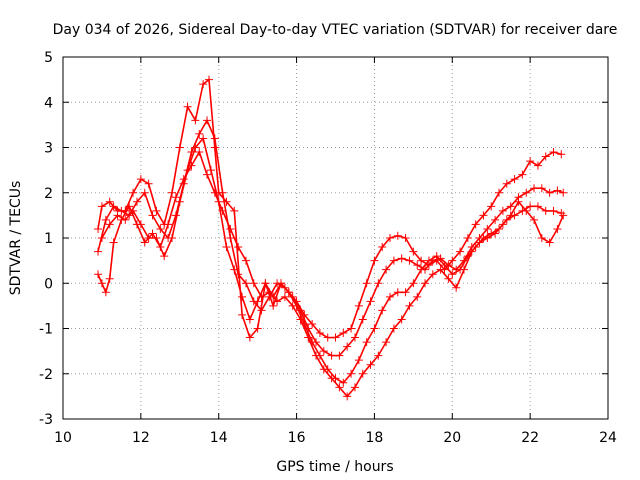 The height and width of the screenshot is (480, 640). Describe the element at coordinates (46, 420) in the screenshot. I see `y-tick-label: -3` at that location.